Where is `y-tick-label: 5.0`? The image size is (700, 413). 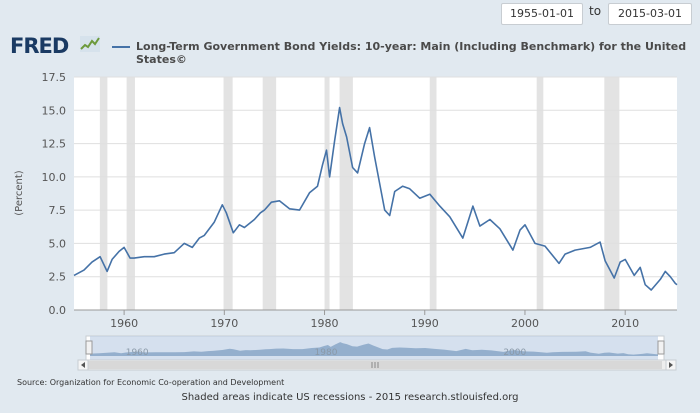 y-tick-label: 5.0 is located at coordinates (58, 243).